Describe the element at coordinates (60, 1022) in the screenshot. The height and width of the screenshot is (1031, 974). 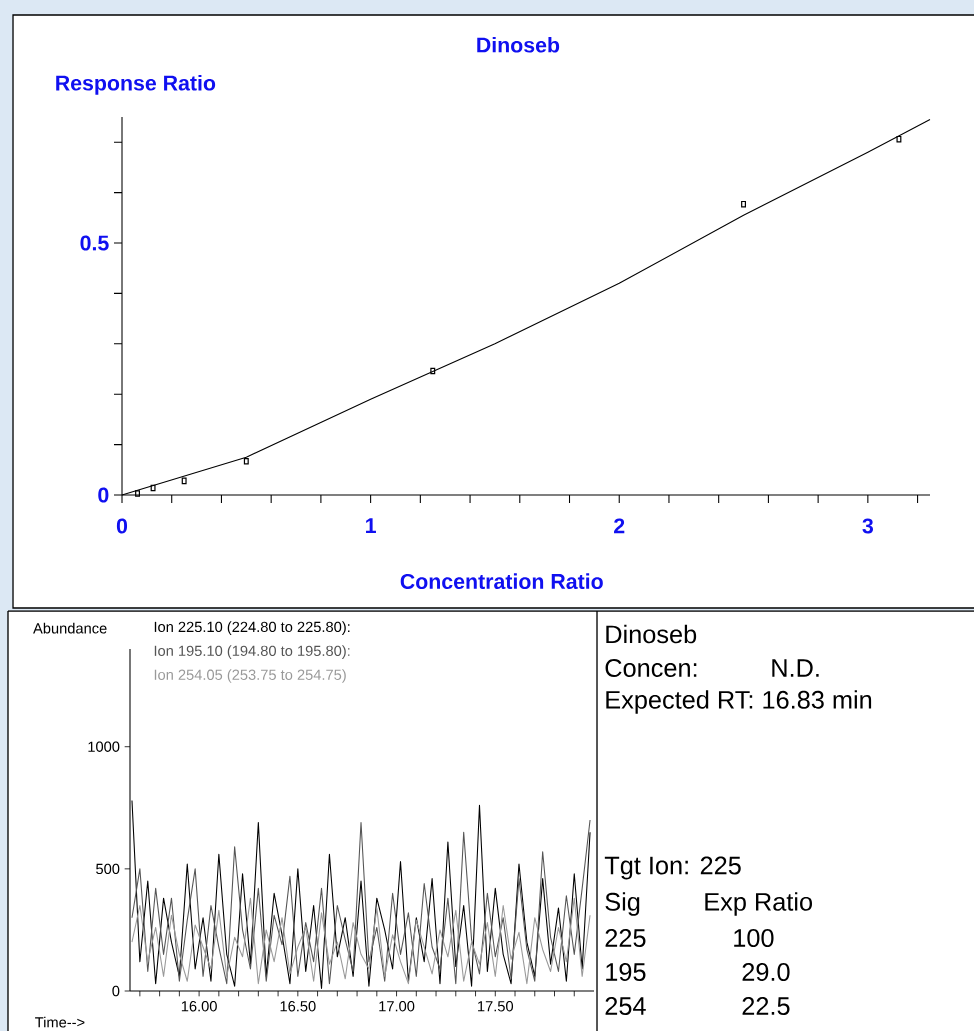
I see `x-axis-title: Time-->` at that location.